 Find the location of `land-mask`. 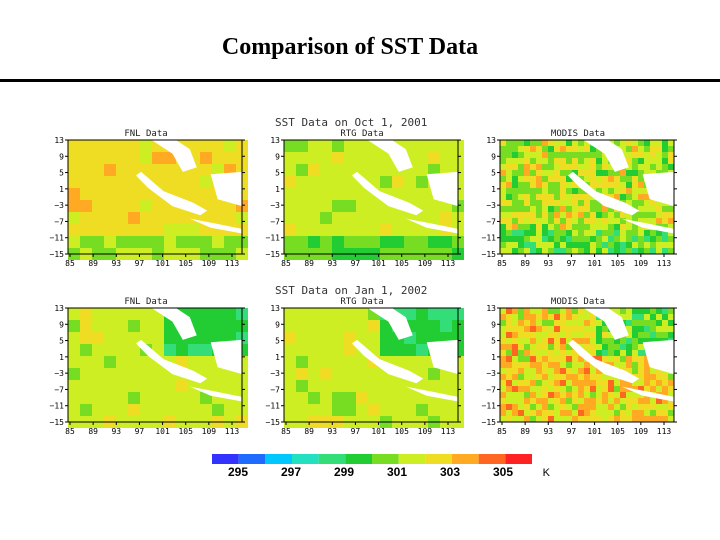

land-mask is located at coordinates (188, 187).